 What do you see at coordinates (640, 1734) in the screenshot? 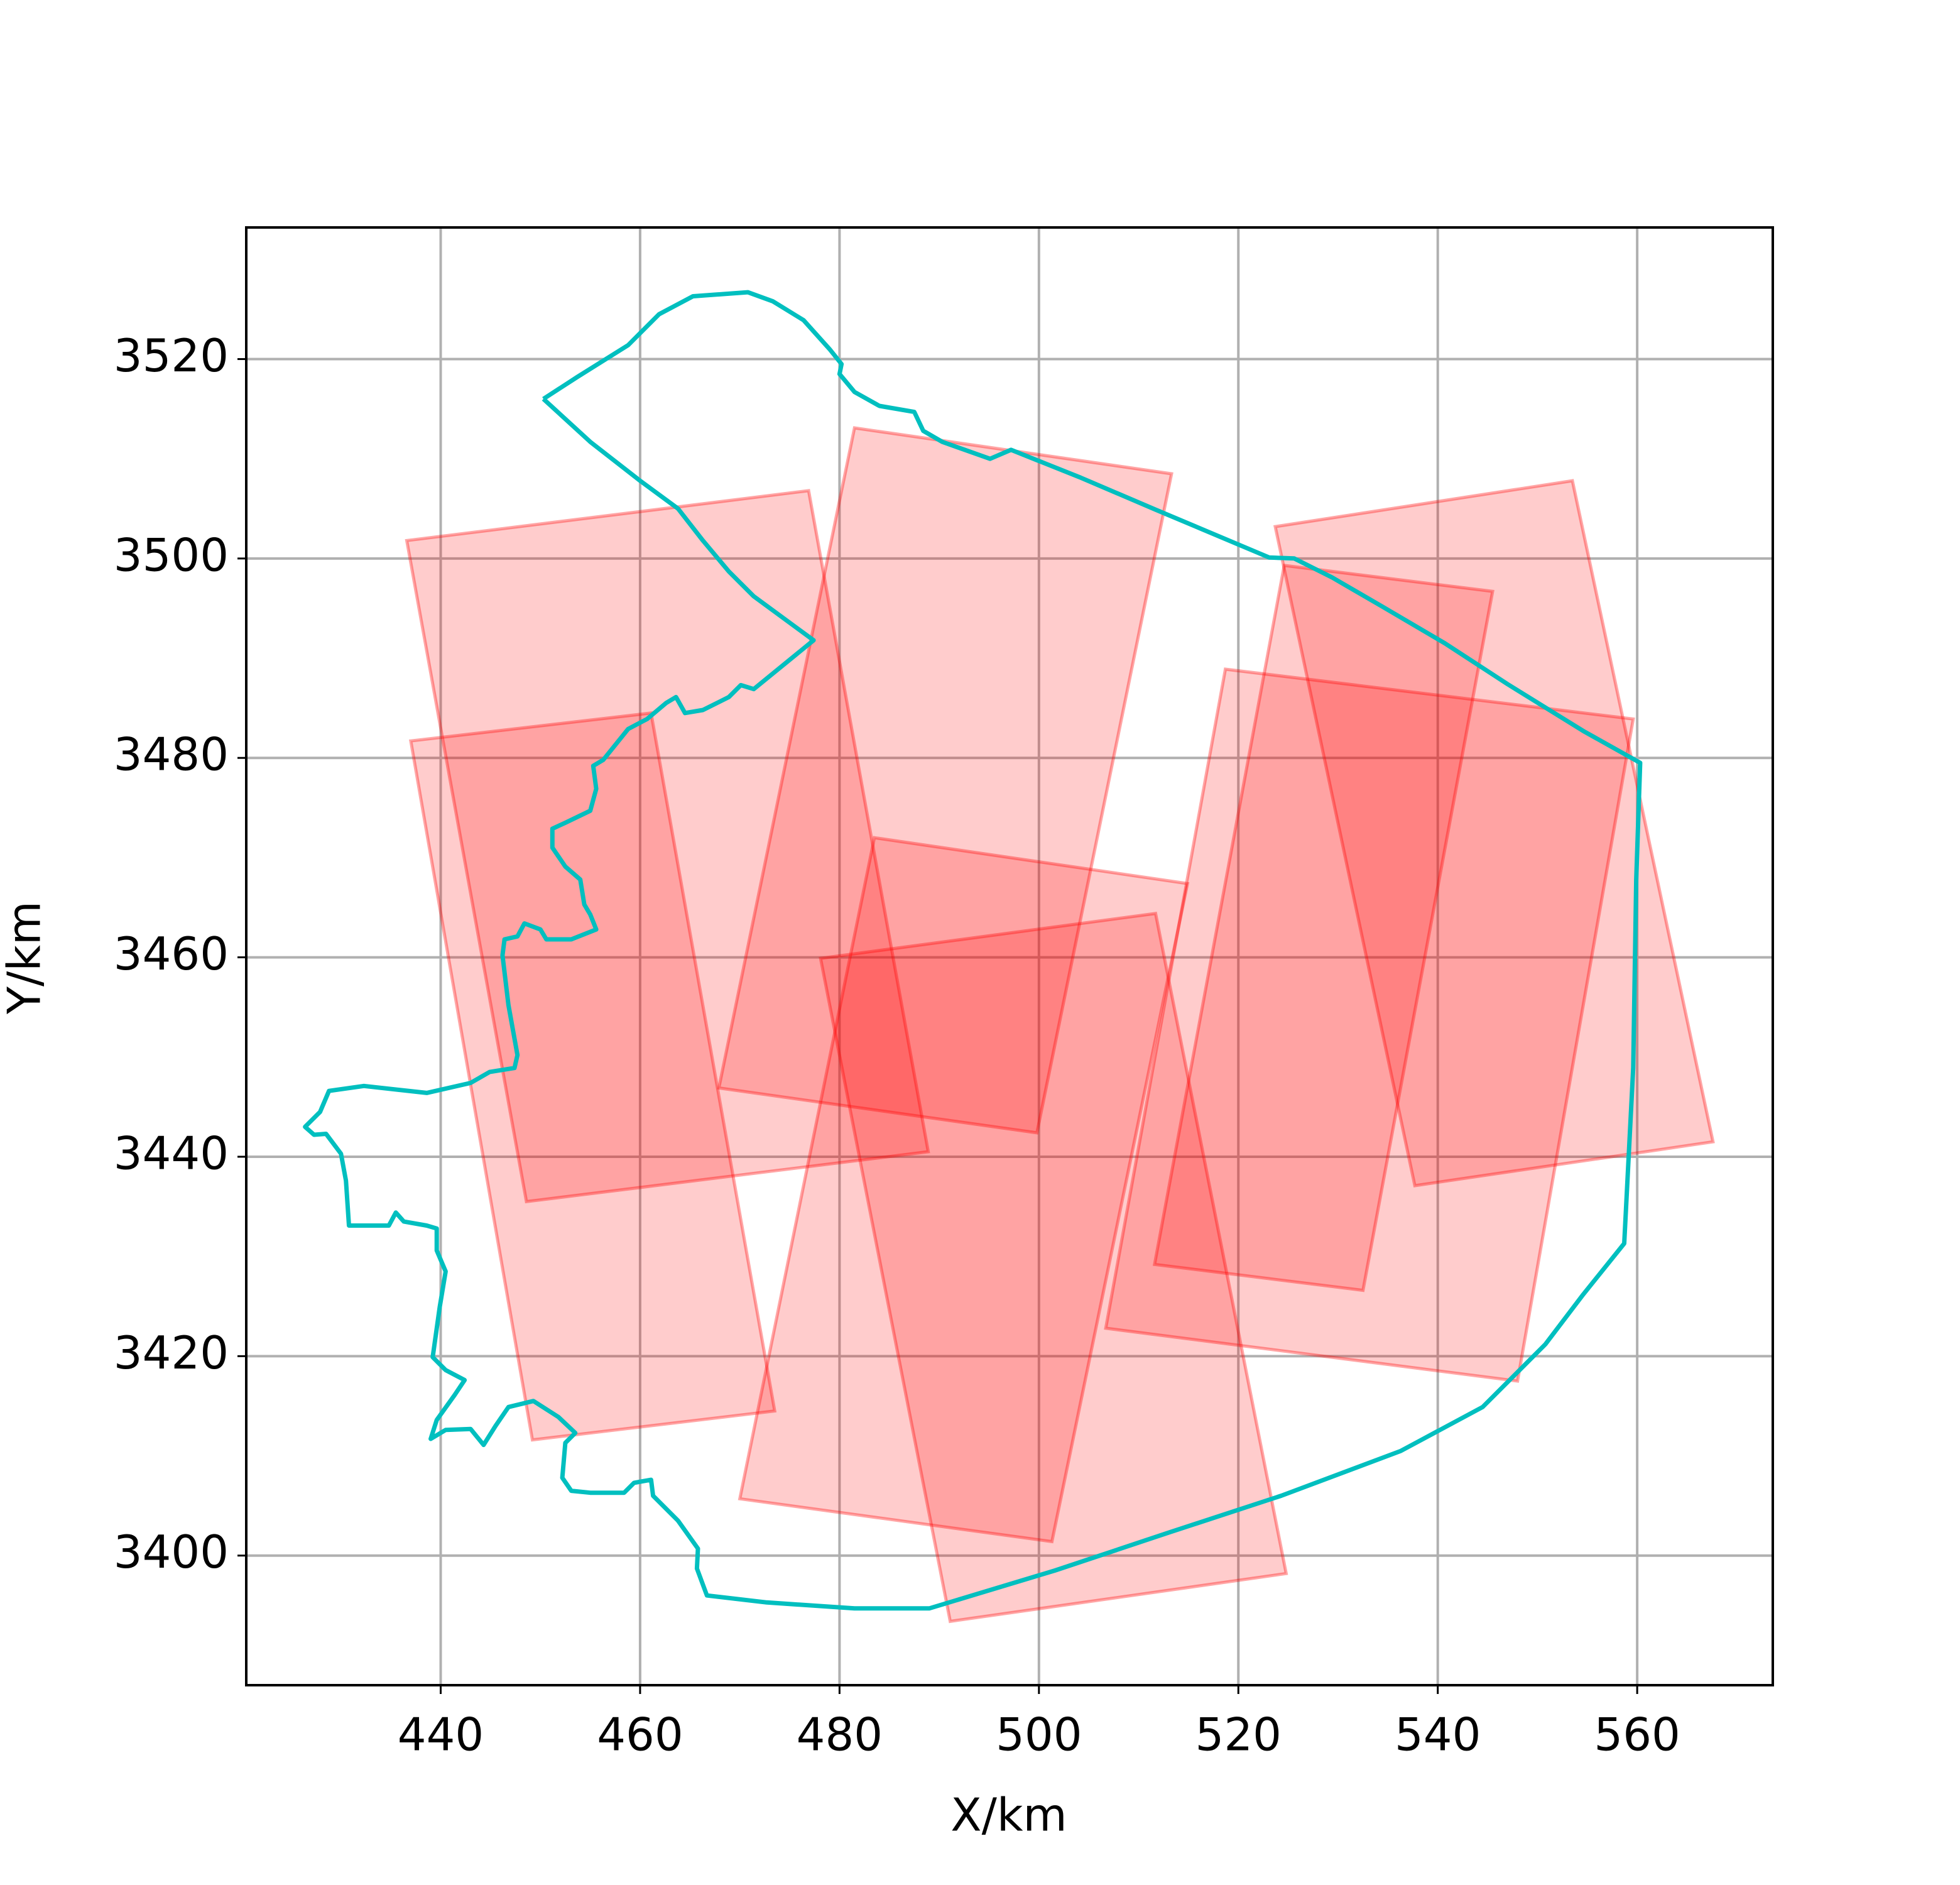
I see `x-tick-label: 460` at bounding box center [640, 1734].